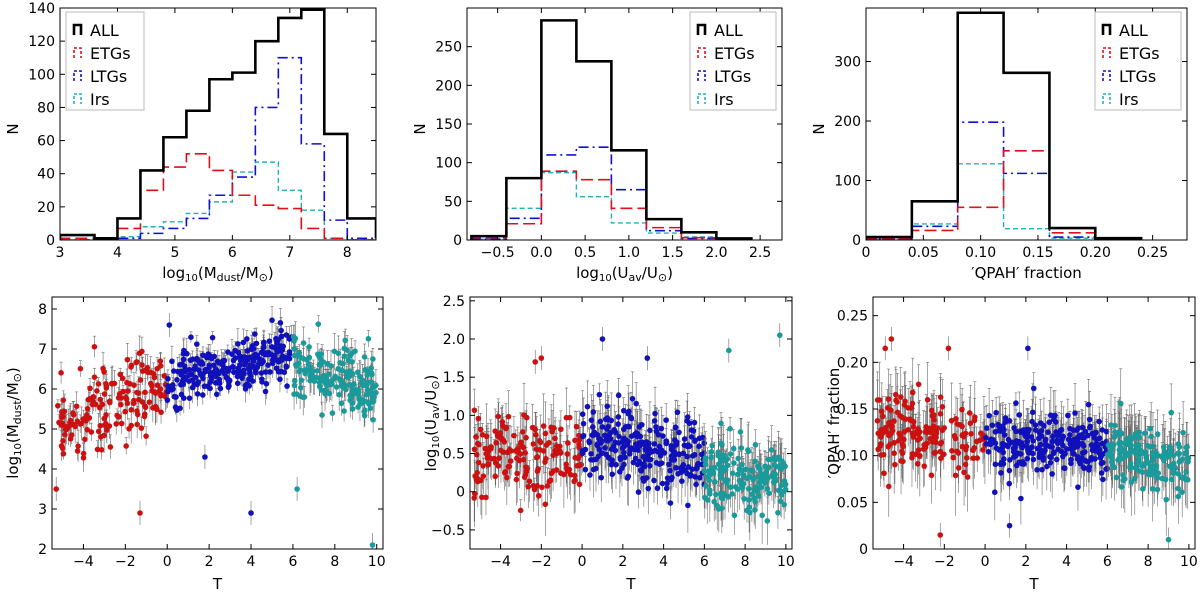  I want to click on x-tick-label: 8, so click(334, 562).